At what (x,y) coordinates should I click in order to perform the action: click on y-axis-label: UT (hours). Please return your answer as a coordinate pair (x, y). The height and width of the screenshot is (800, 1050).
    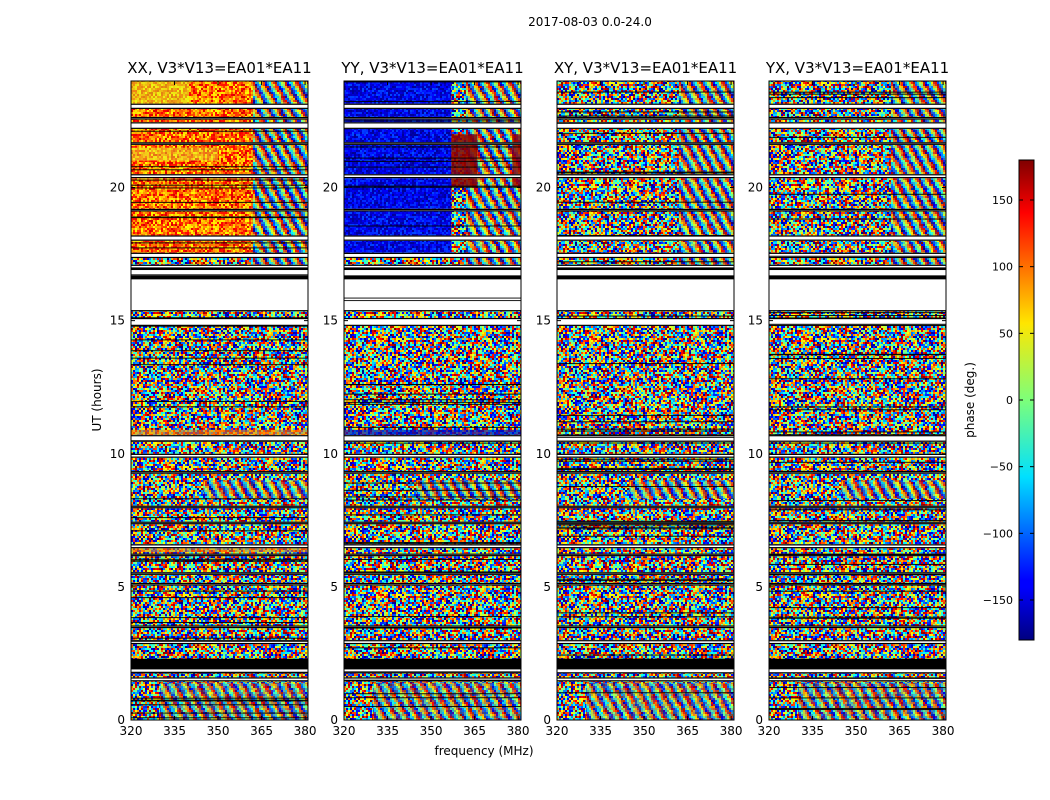
    Looking at the image, I should click on (97, 399).